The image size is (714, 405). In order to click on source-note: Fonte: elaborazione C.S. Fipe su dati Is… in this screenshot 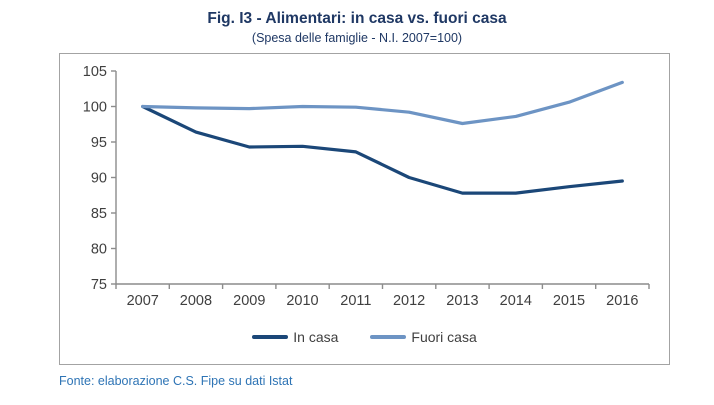, I will do `click(176, 381)`.